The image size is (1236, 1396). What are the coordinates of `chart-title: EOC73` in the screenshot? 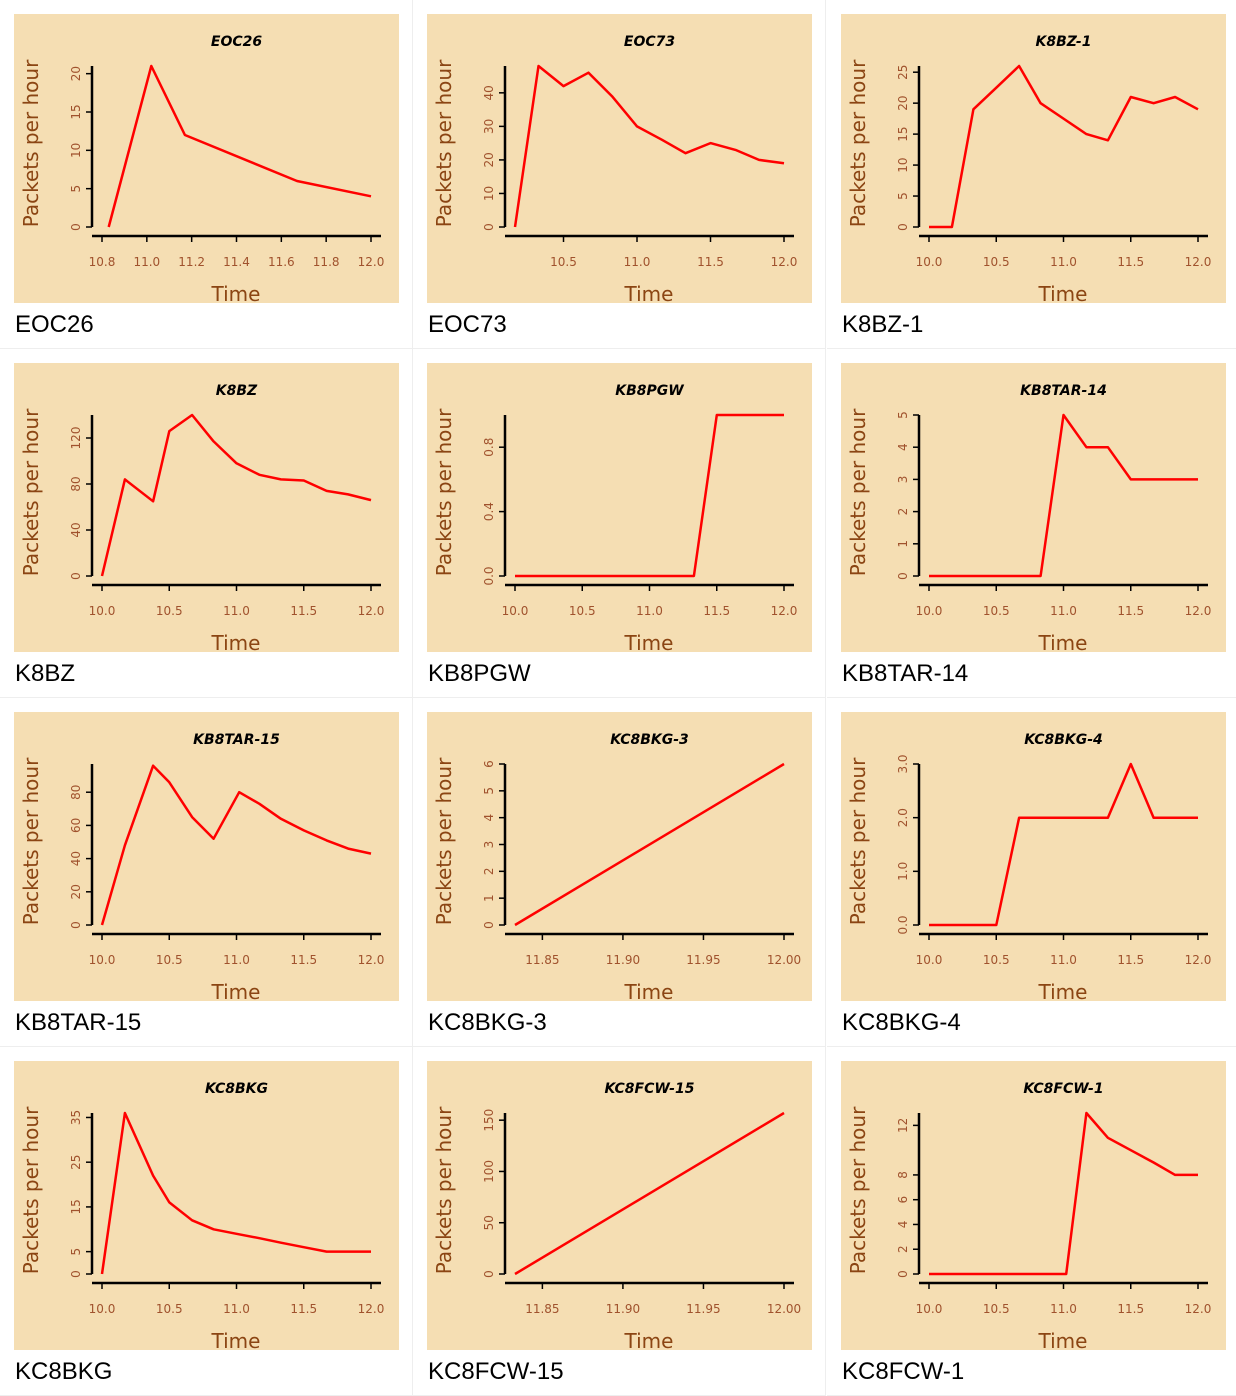 It's located at (649, 42).